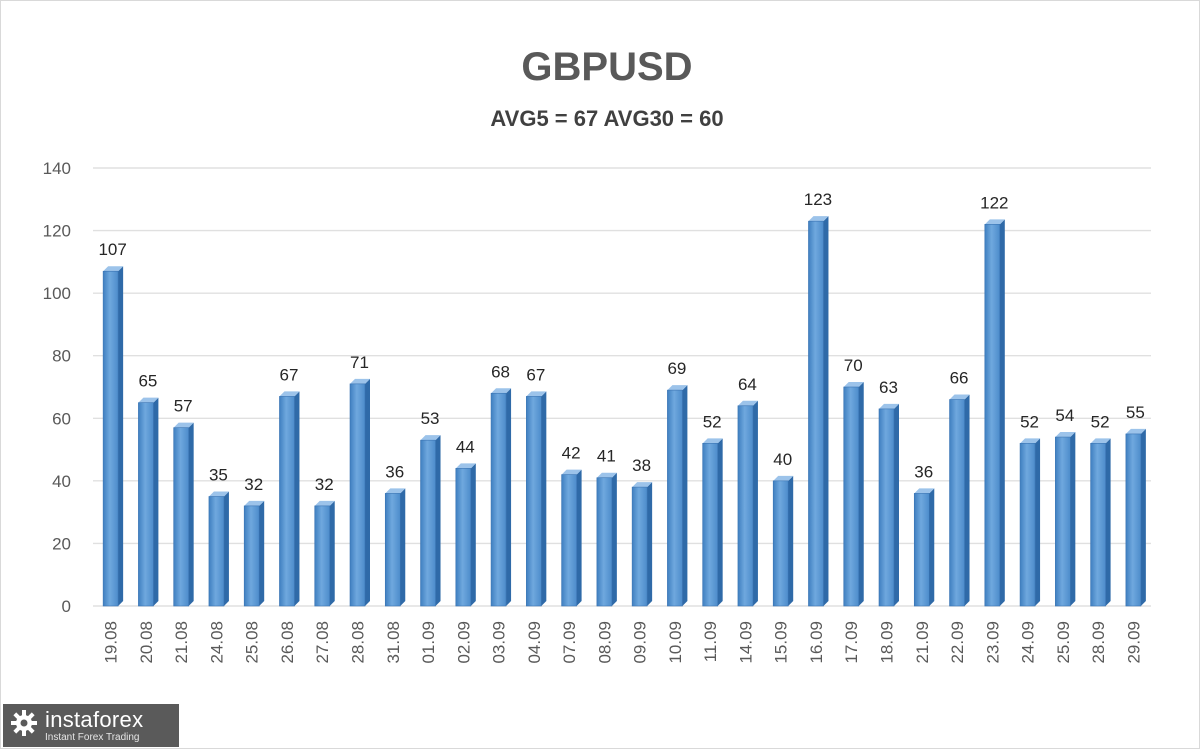  I want to click on y-tick-label: 40, so click(61, 481).